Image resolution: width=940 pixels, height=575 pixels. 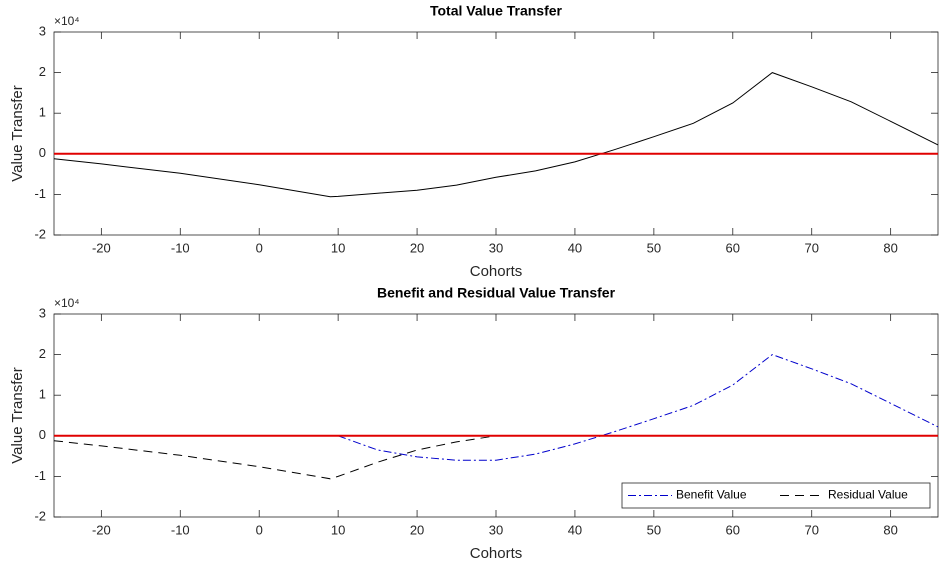 What do you see at coordinates (868, 495) in the screenshot?
I see `legend-label: Residual Value` at bounding box center [868, 495].